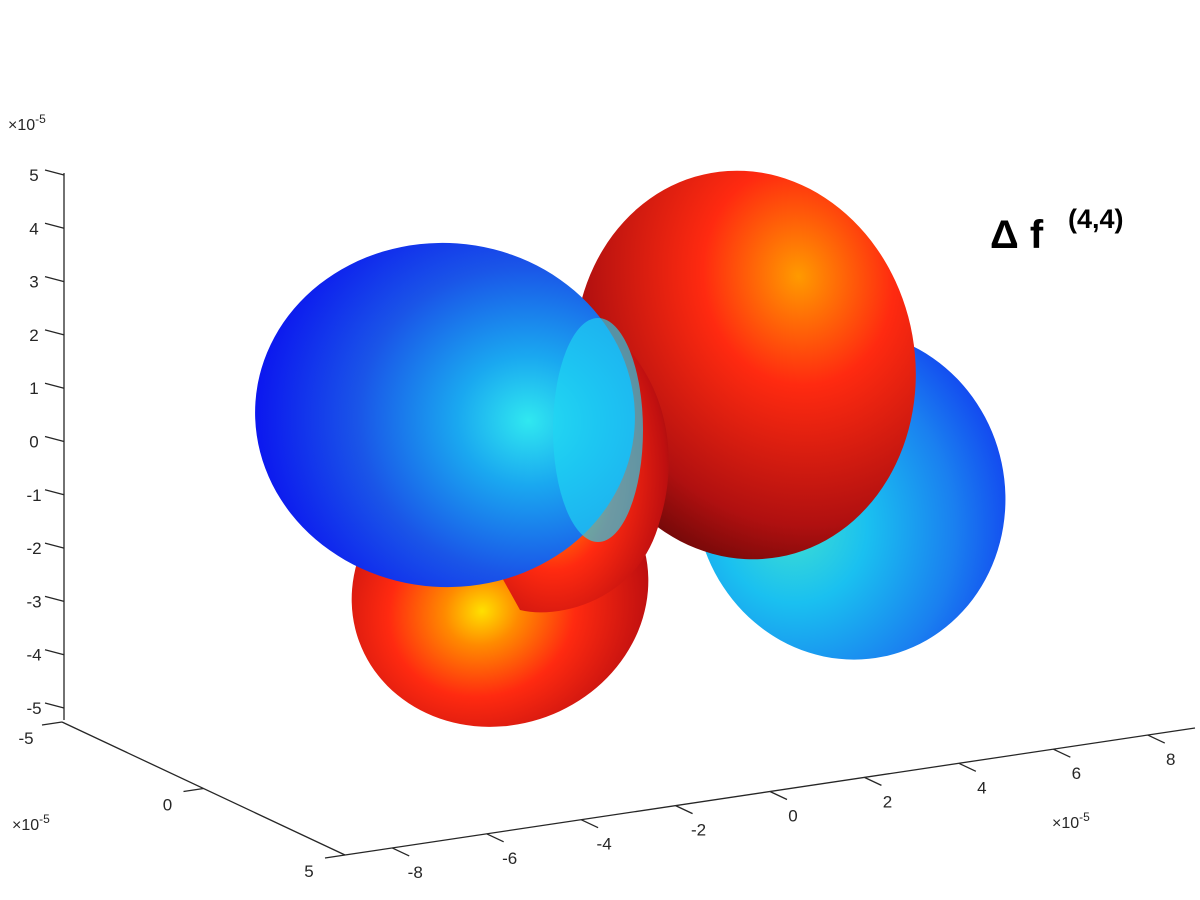 This screenshot has width=1200, height=900. What do you see at coordinates (1017, 235) in the screenshot?
I see `title-main: Δ f` at bounding box center [1017, 235].